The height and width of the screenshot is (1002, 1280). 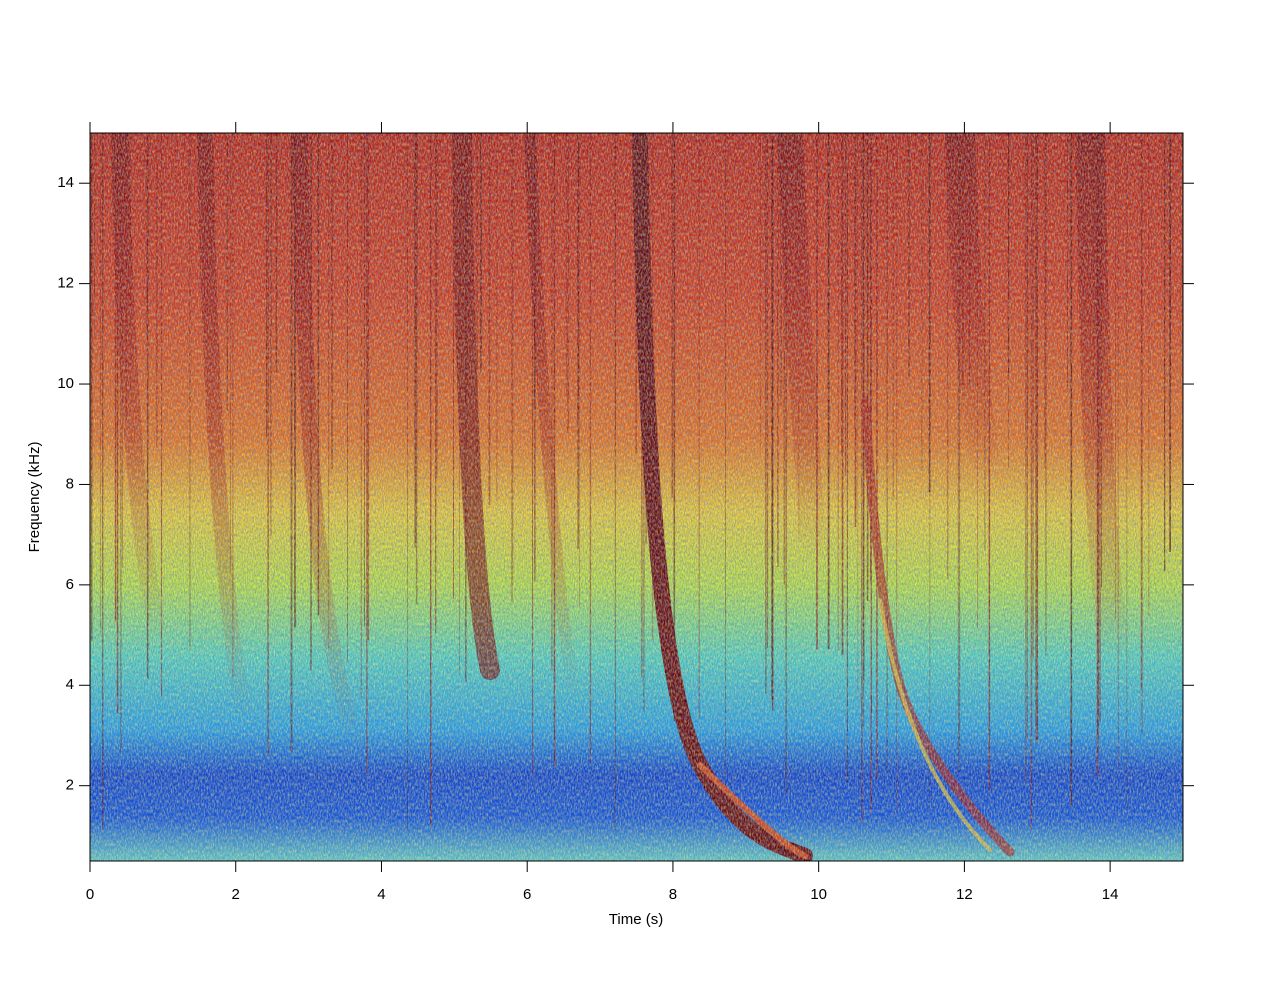 What do you see at coordinates (34, 497) in the screenshot?
I see `y-axis-label: Frequency (kHz)` at bounding box center [34, 497].